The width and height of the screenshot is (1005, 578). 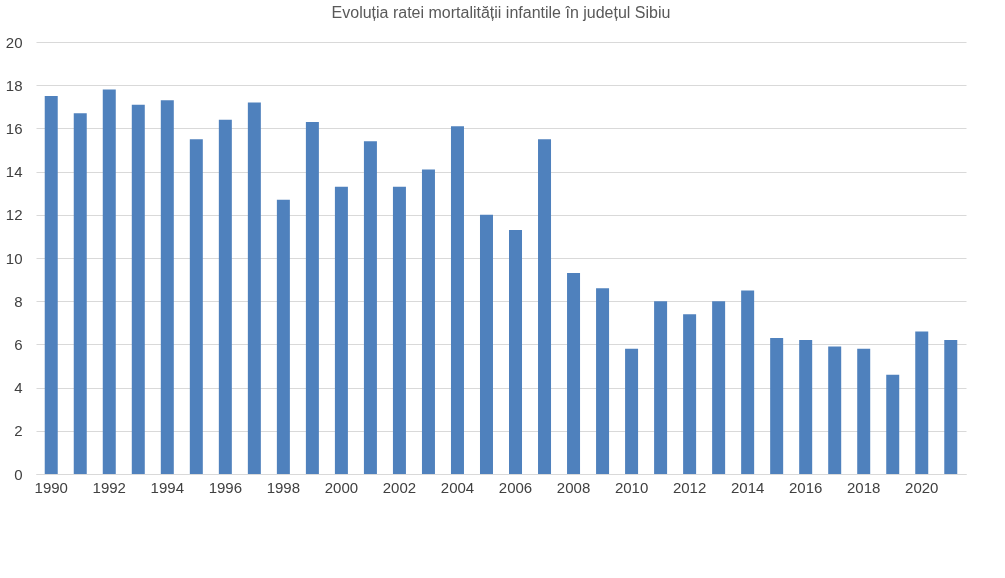 I want to click on x-tick-label: 2006, so click(x=515, y=487).